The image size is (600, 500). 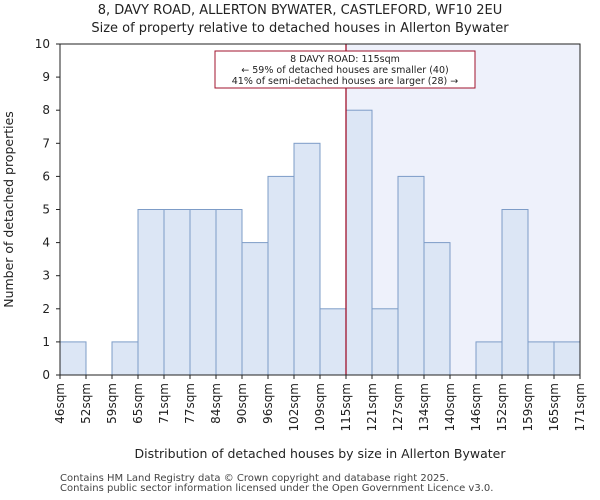 I want to click on x-tick-label: 71sqm, so click(x=164, y=403).